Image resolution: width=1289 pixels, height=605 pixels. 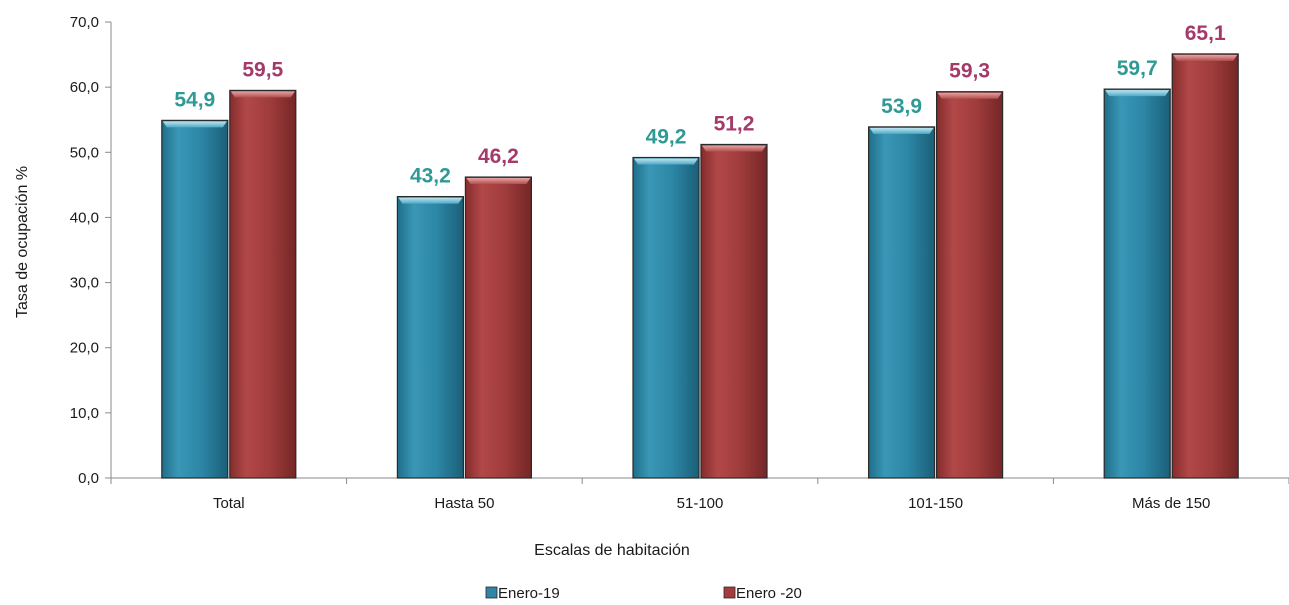 I want to click on x-tick-label: Total, so click(x=229, y=503).